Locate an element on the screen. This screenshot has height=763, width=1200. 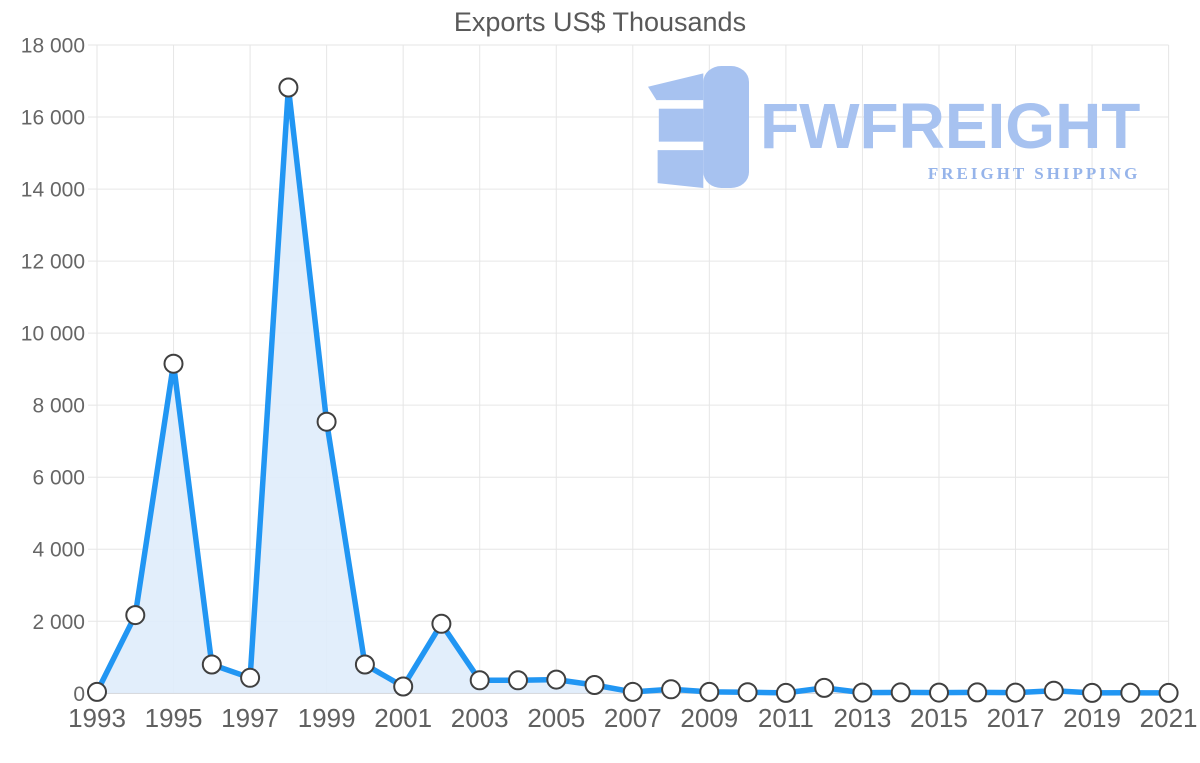
y-axis-label: 18 000 is located at coordinates (53, 46).